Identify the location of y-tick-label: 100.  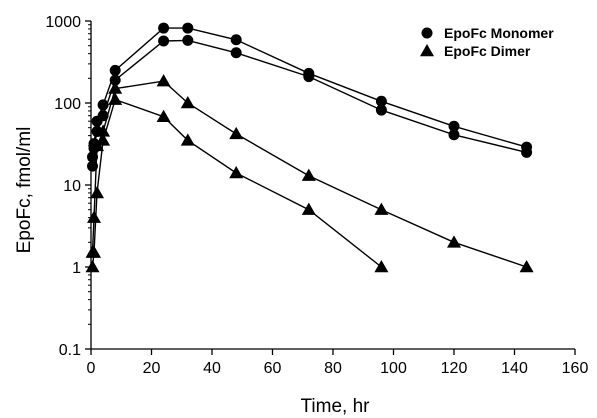
(67, 104).